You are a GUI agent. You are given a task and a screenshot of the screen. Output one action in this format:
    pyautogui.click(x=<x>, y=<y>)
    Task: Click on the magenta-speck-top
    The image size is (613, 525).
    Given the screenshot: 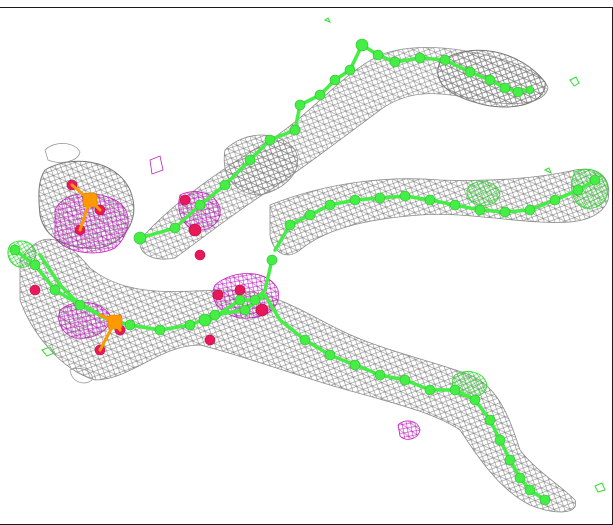 What is the action you would take?
    pyautogui.click(x=156, y=165)
    